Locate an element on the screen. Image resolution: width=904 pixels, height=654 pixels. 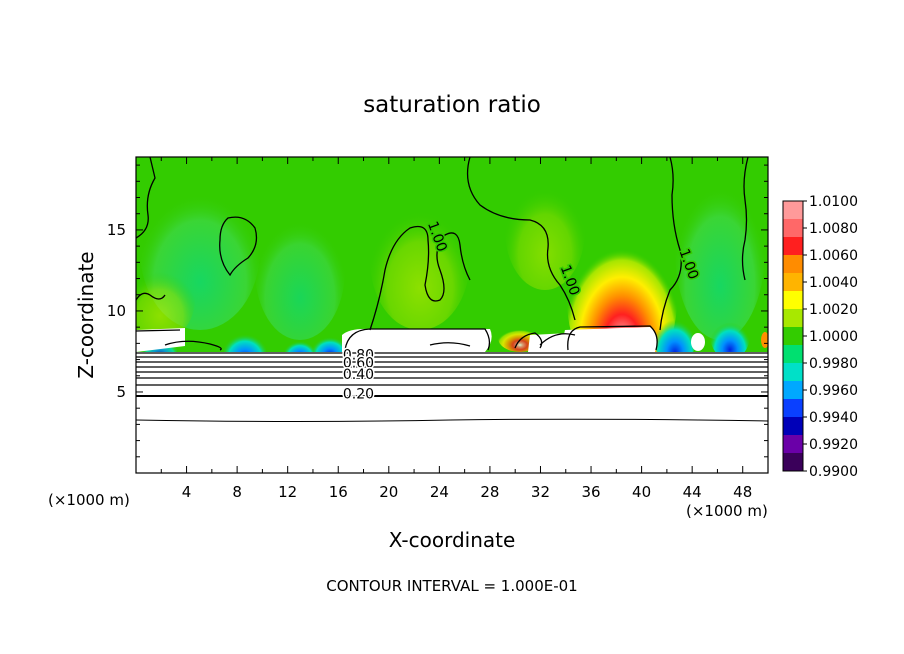
contour-interval-note: CONTOUR INTERVAL = 1.000E-01 is located at coordinates (451, 586).